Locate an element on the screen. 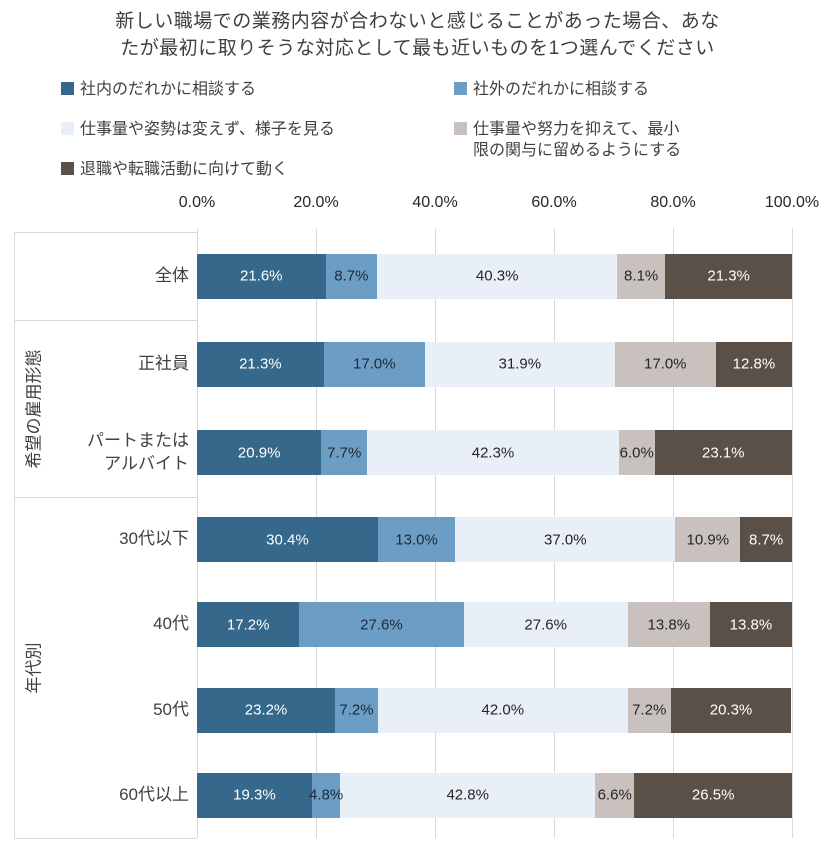 The image size is (835, 862). segment-value-label: 7.7% is located at coordinates (344, 453).